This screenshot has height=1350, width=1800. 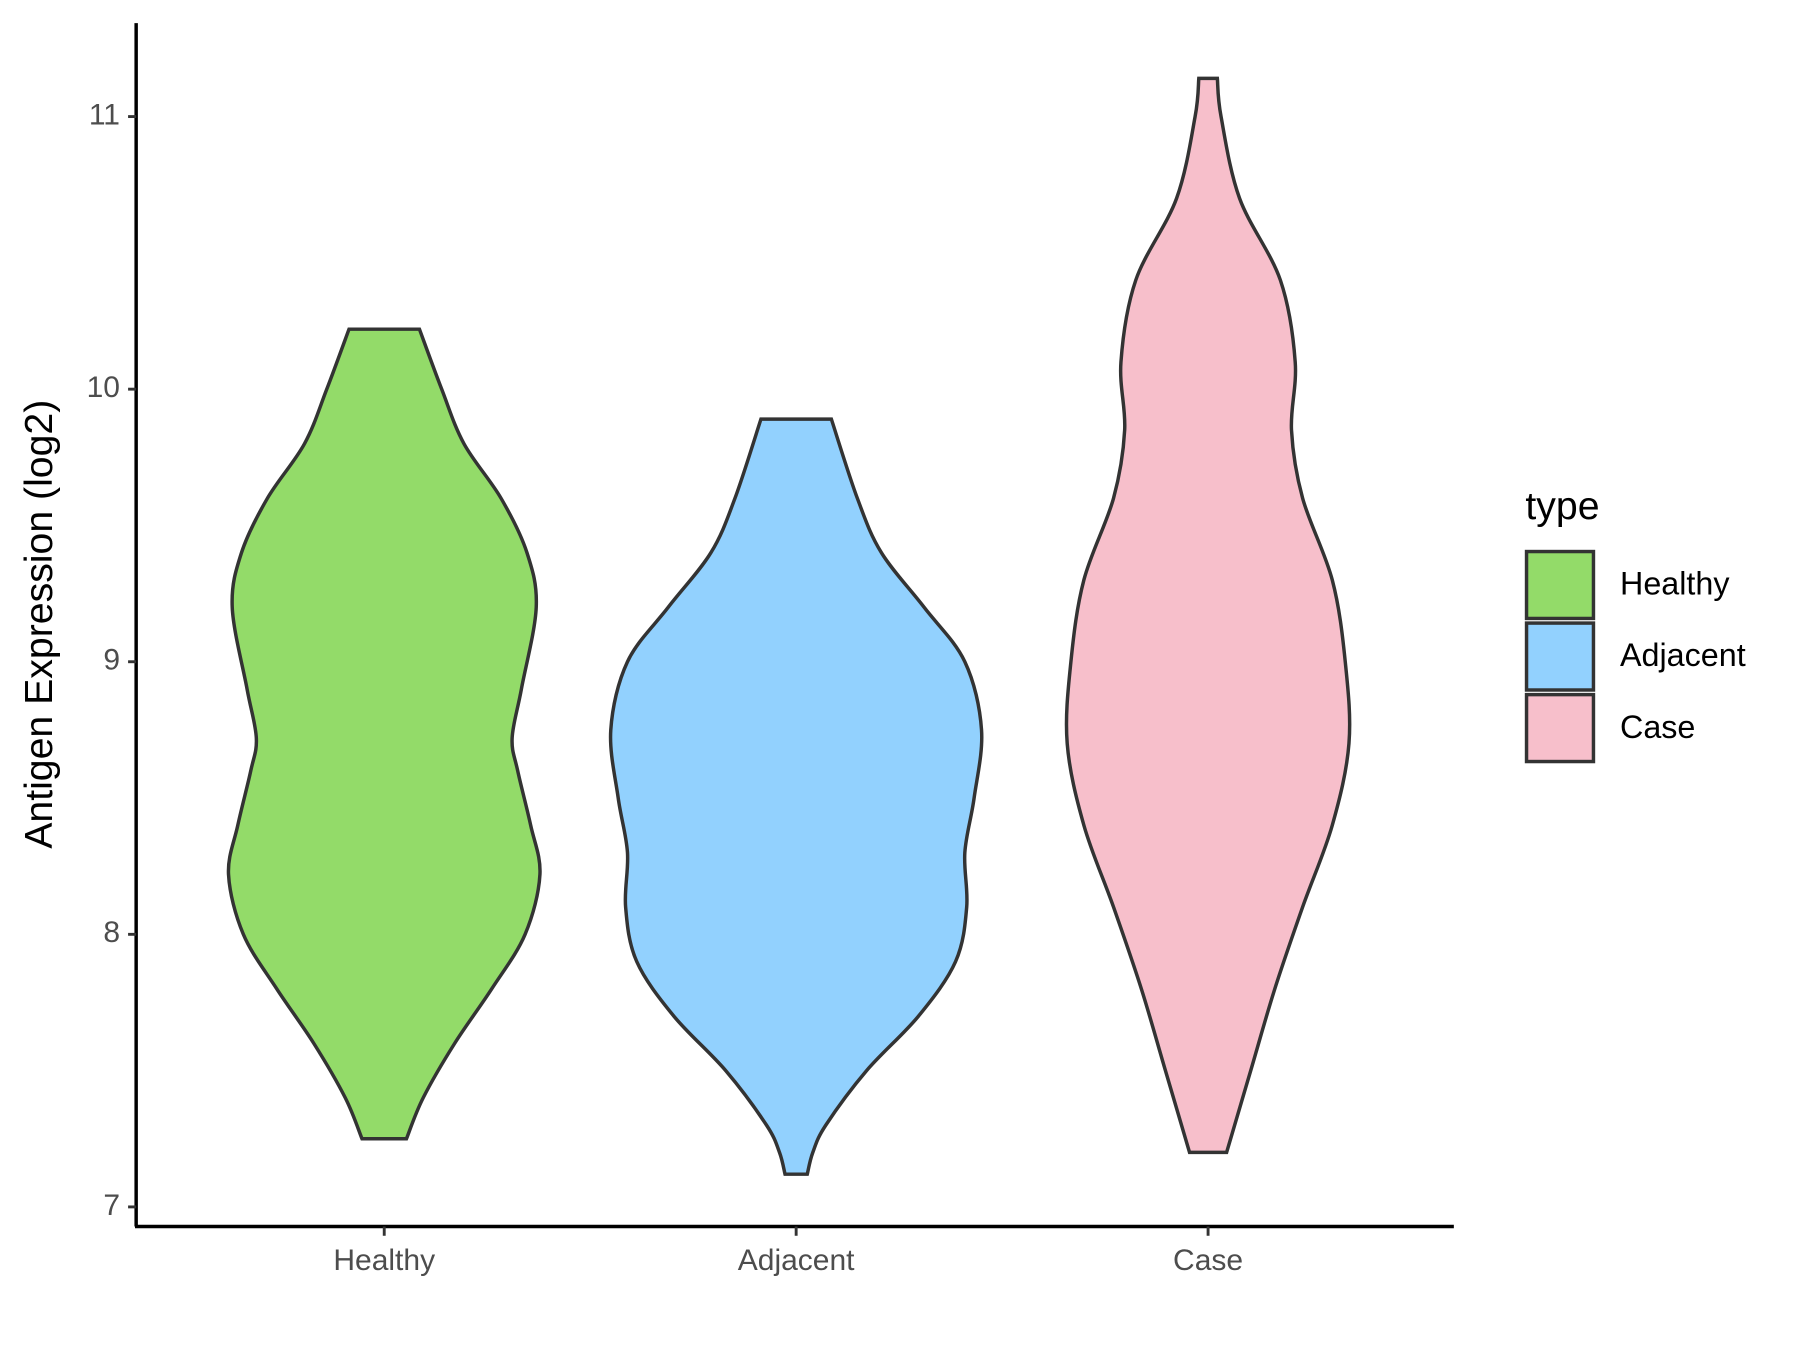 I want to click on legend-label: Case, so click(x=1657, y=727).